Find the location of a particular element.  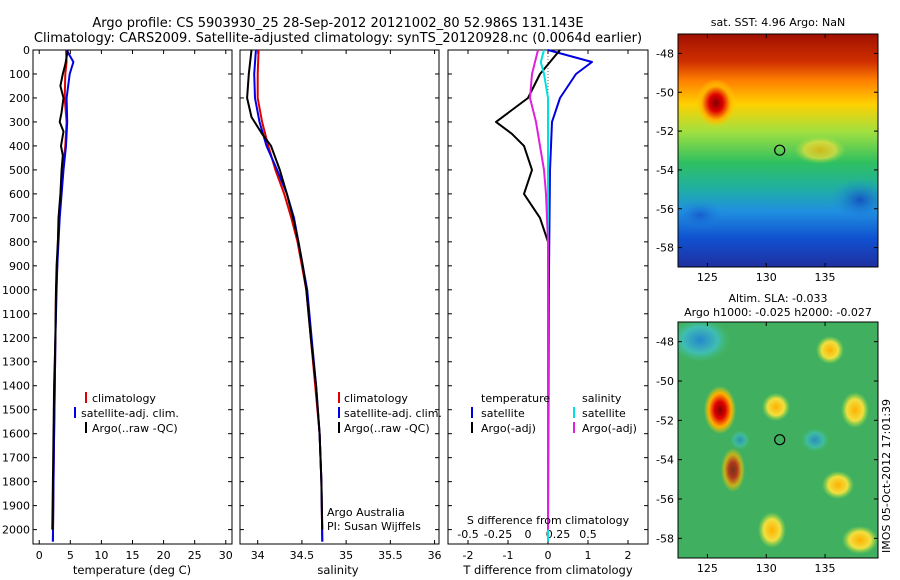

legend-title-salinity: salinity is located at coordinates (602, 398).